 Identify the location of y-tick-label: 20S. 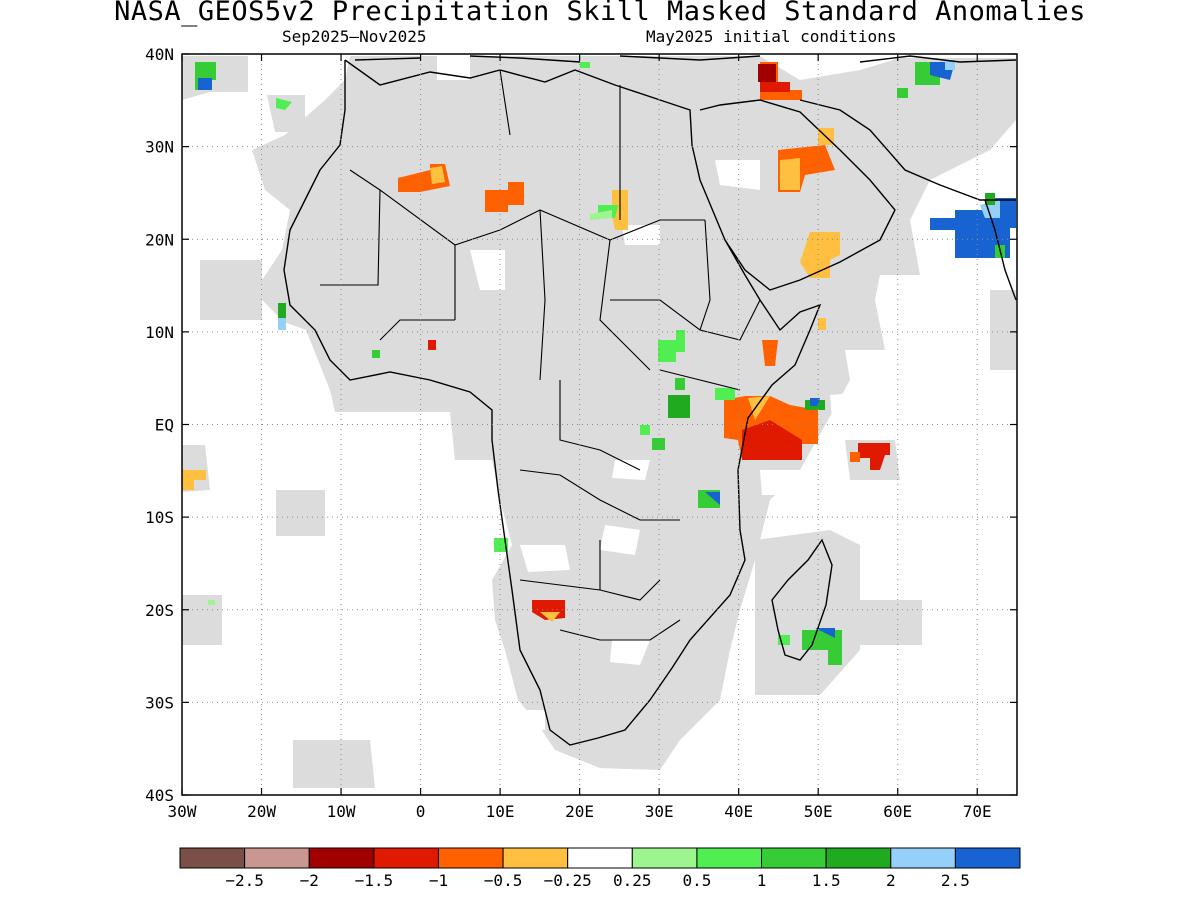
(159, 610).